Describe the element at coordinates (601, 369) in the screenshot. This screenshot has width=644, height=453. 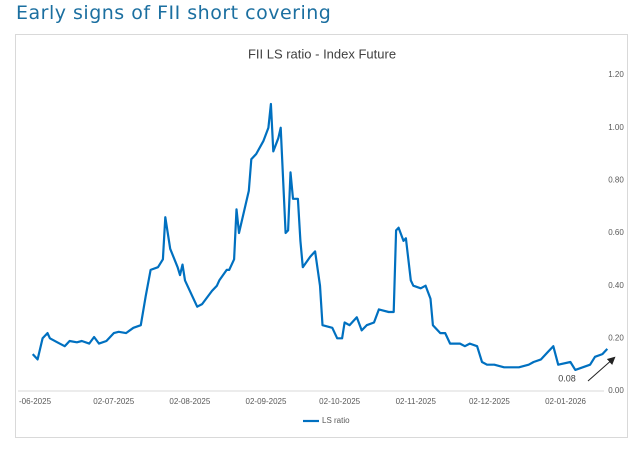
I see `annotation-arrow` at that location.